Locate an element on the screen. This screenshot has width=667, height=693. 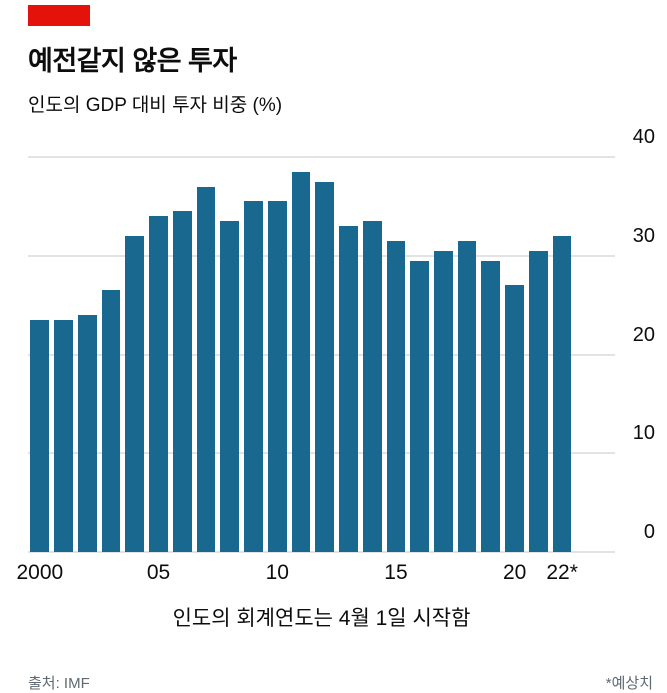
y-tick-label: 40 is located at coordinates (643, 137).